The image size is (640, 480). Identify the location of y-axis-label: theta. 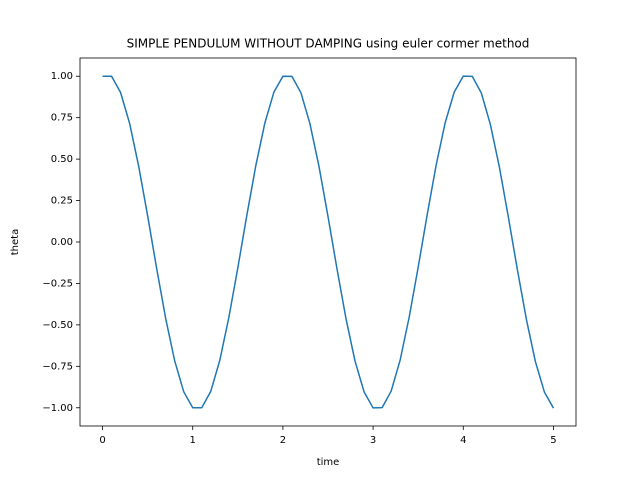
(15, 242).